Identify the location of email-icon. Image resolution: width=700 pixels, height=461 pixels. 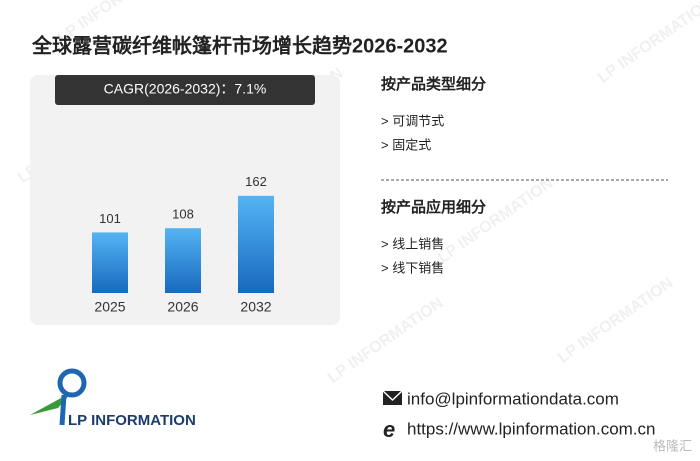
(392, 397).